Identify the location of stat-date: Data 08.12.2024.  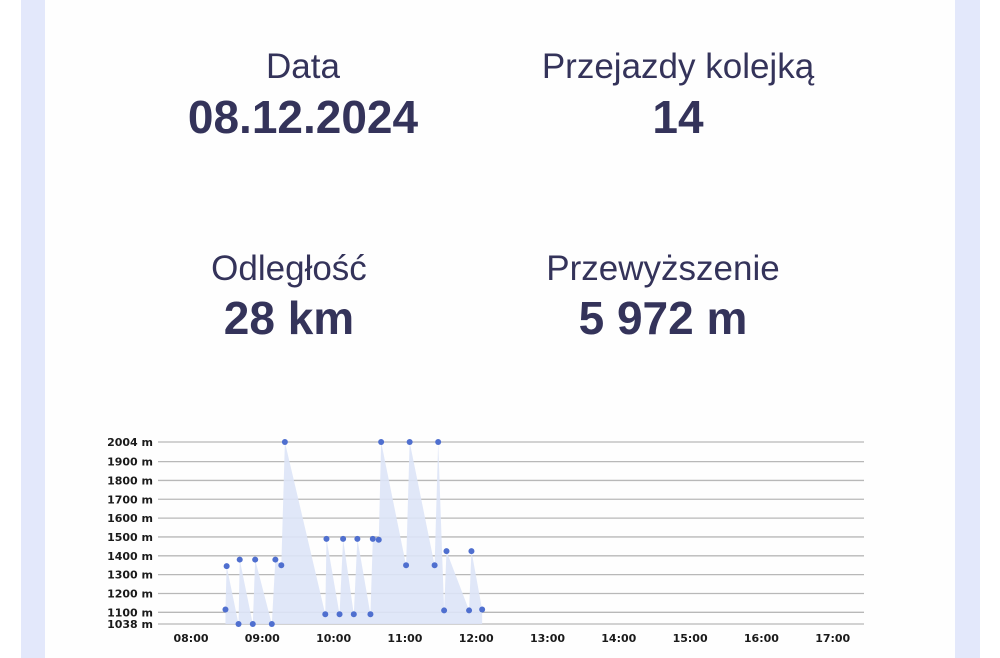
(303, 95).